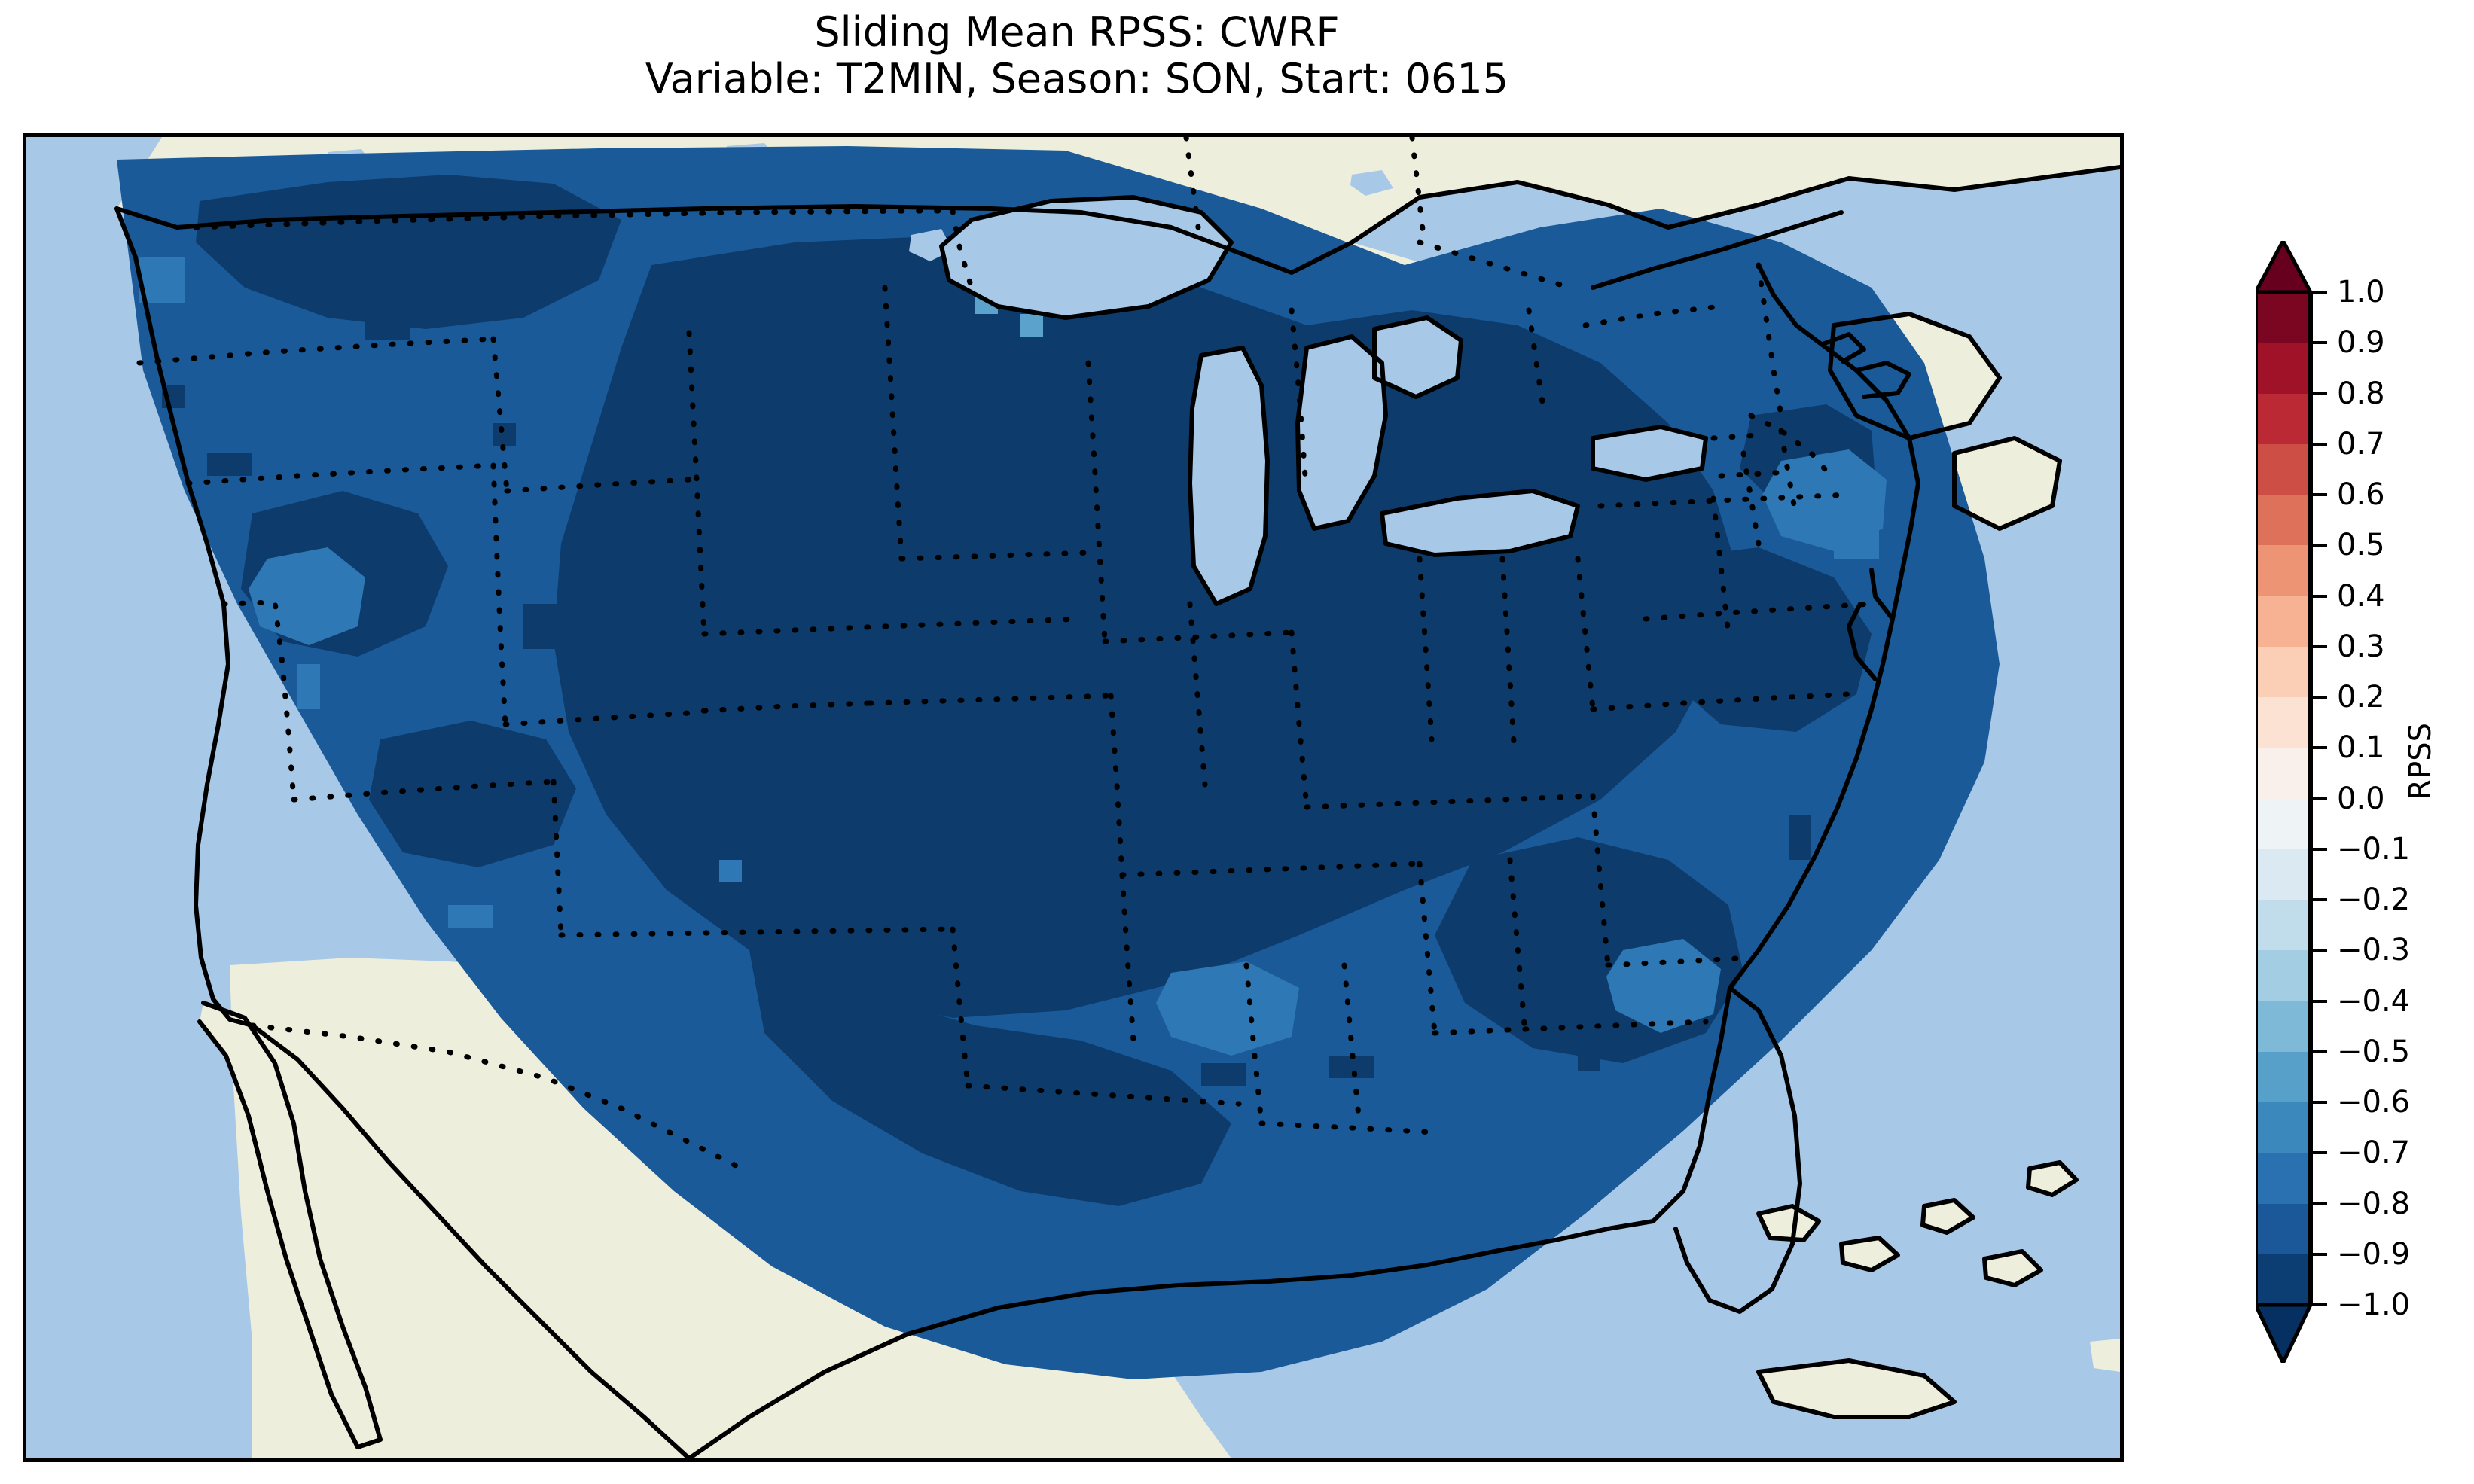  I want to click on colorbar-tick-label: −0.2, so click(2374, 899).